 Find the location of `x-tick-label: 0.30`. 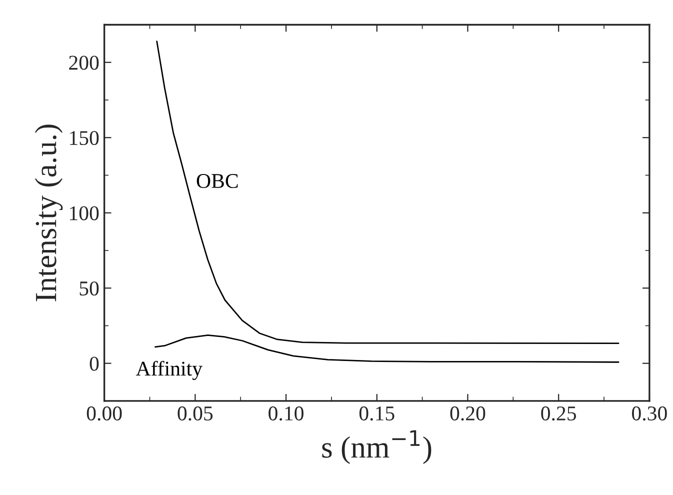

x-tick-label: 0.30 is located at coordinates (649, 413).